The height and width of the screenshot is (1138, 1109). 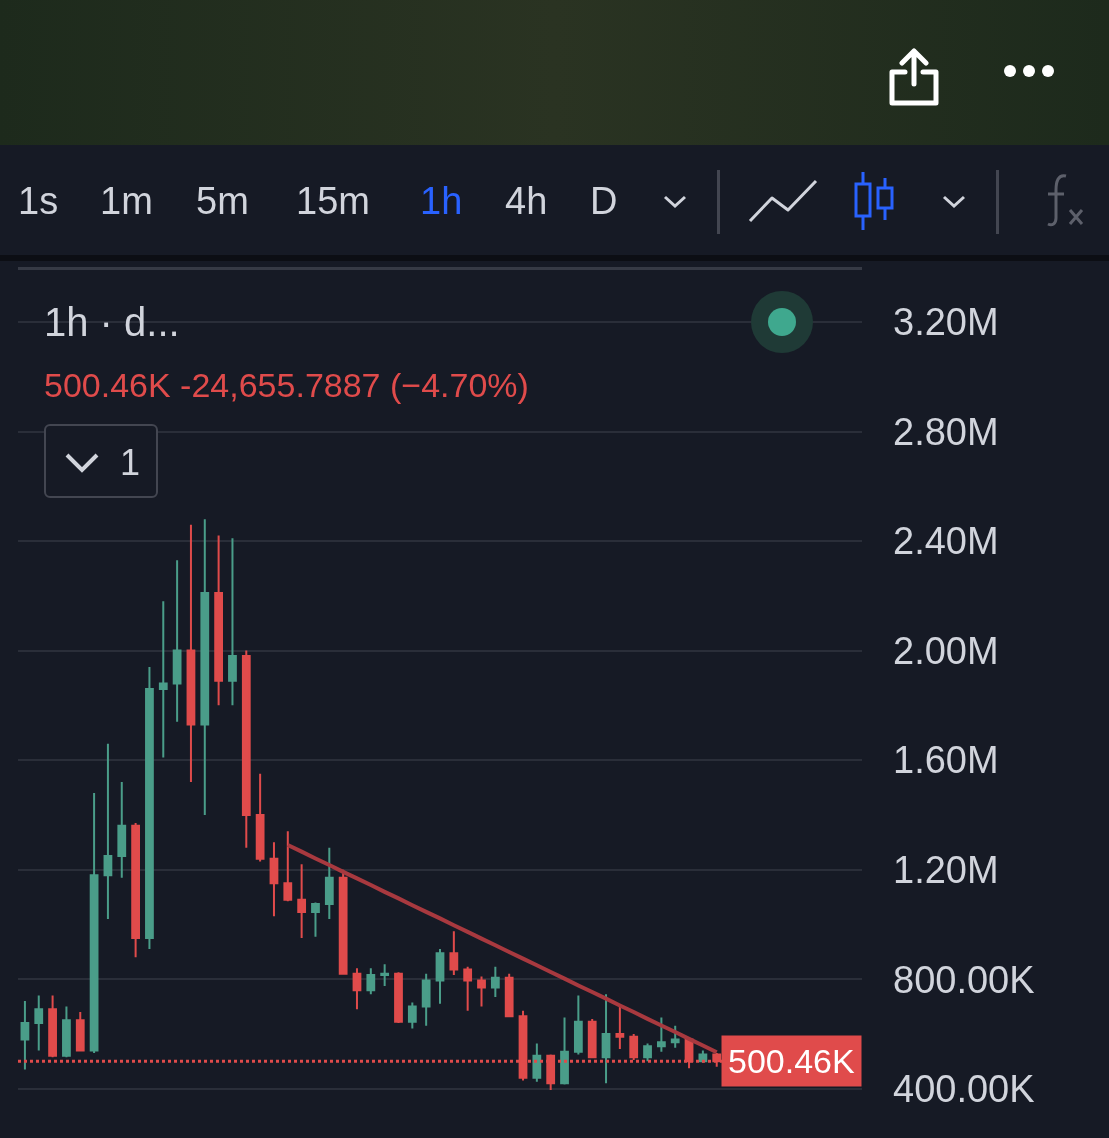 I want to click on annotation: 1, so click(x=130, y=463).